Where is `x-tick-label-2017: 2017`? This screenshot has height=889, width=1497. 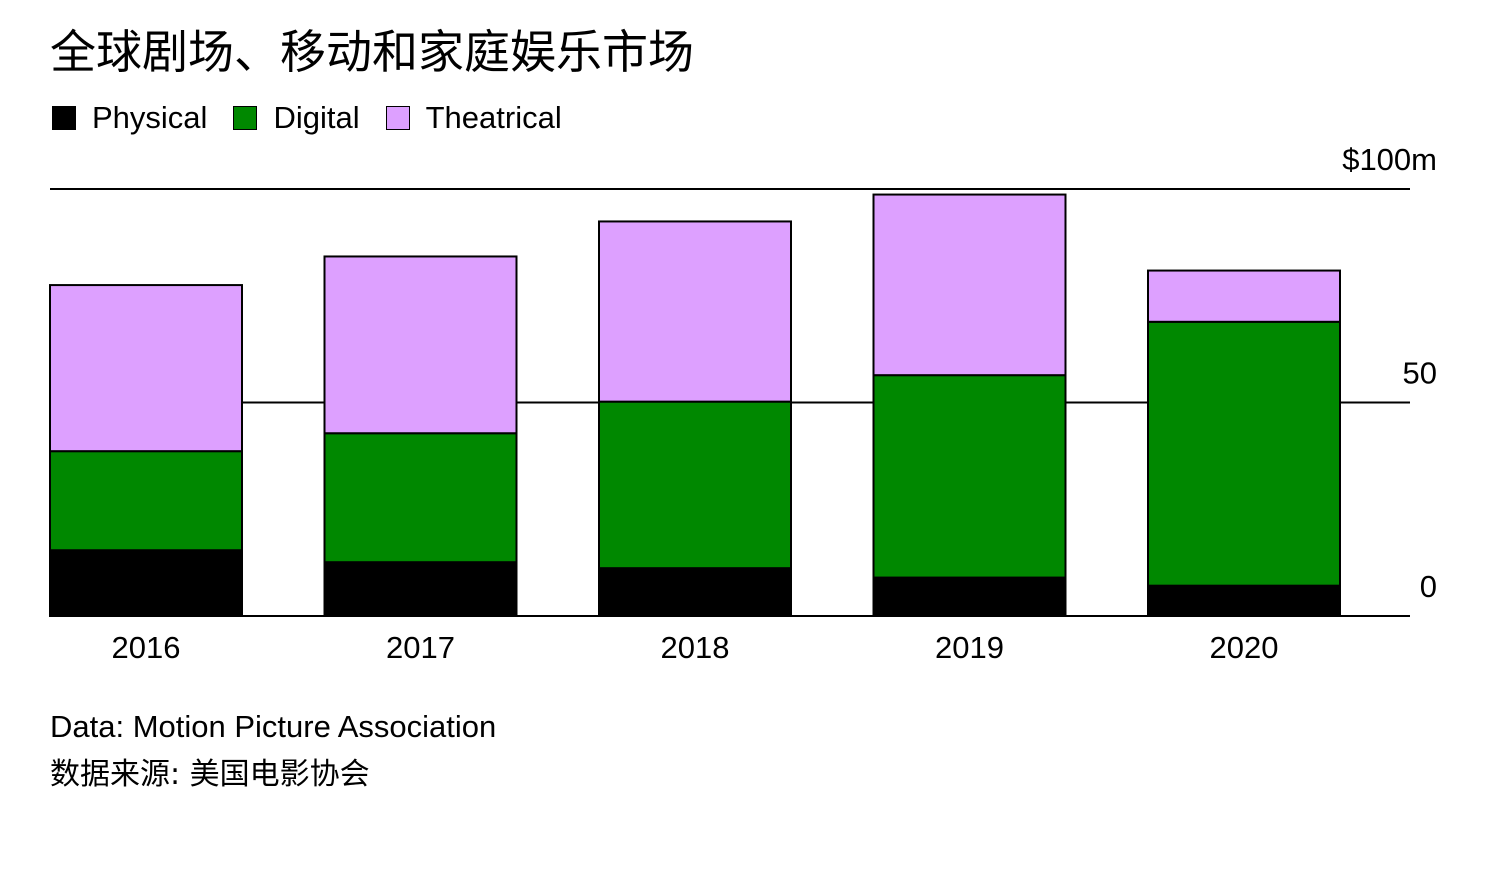 x-tick-label-2017: 2017 is located at coordinates (420, 647).